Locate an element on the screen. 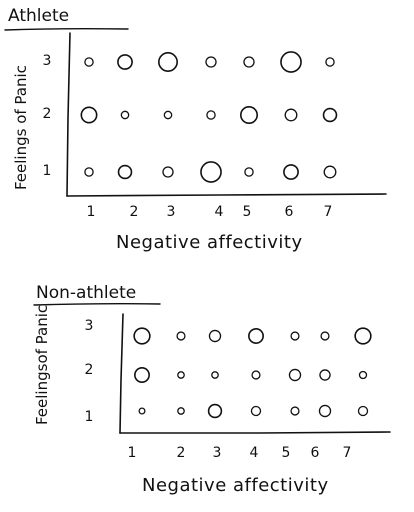  non-athlete-point-x2-y3 is located at coordinates (181, 336).